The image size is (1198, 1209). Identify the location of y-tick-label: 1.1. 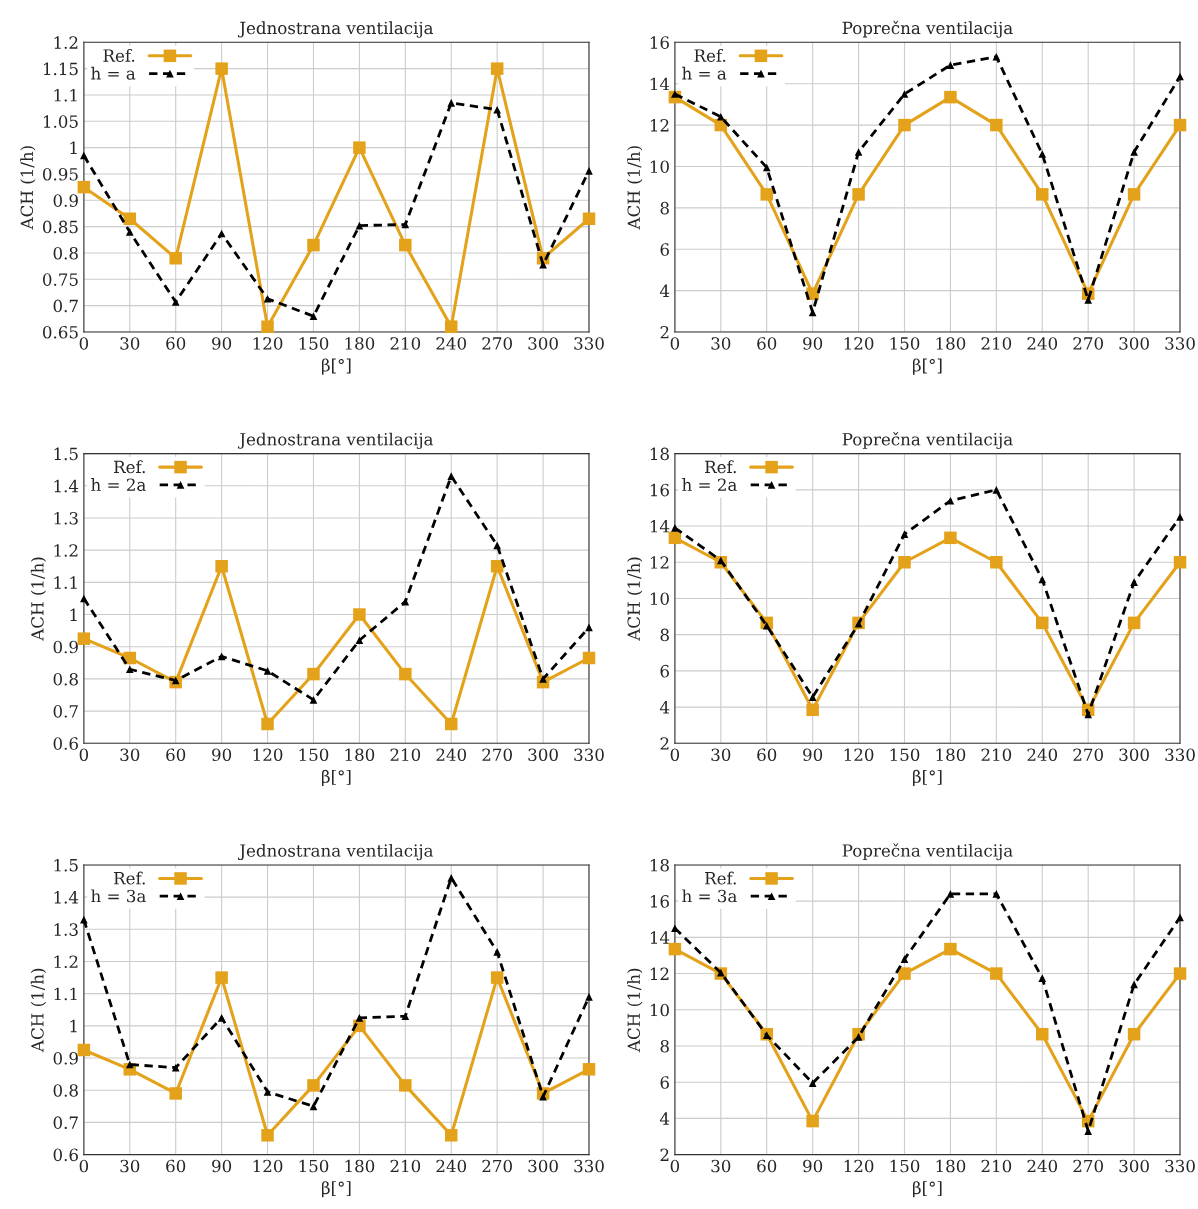
(65, 994).